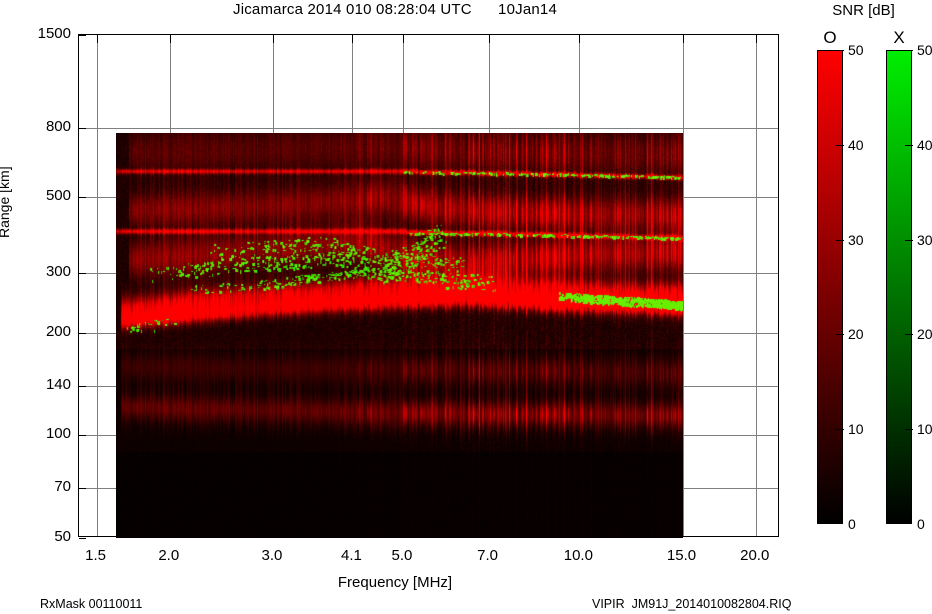  Describe the element at coordinates (62, 487) in the screenshot. I see `y-tick-label: 70` at that location.